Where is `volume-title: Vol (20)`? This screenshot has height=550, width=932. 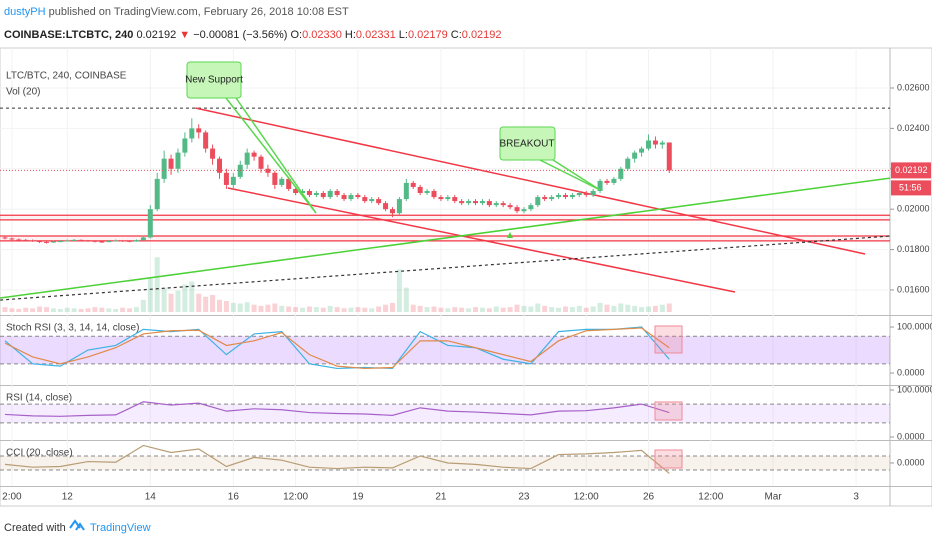 volume-title: Vol (20) is located at coordinates (23, 92).